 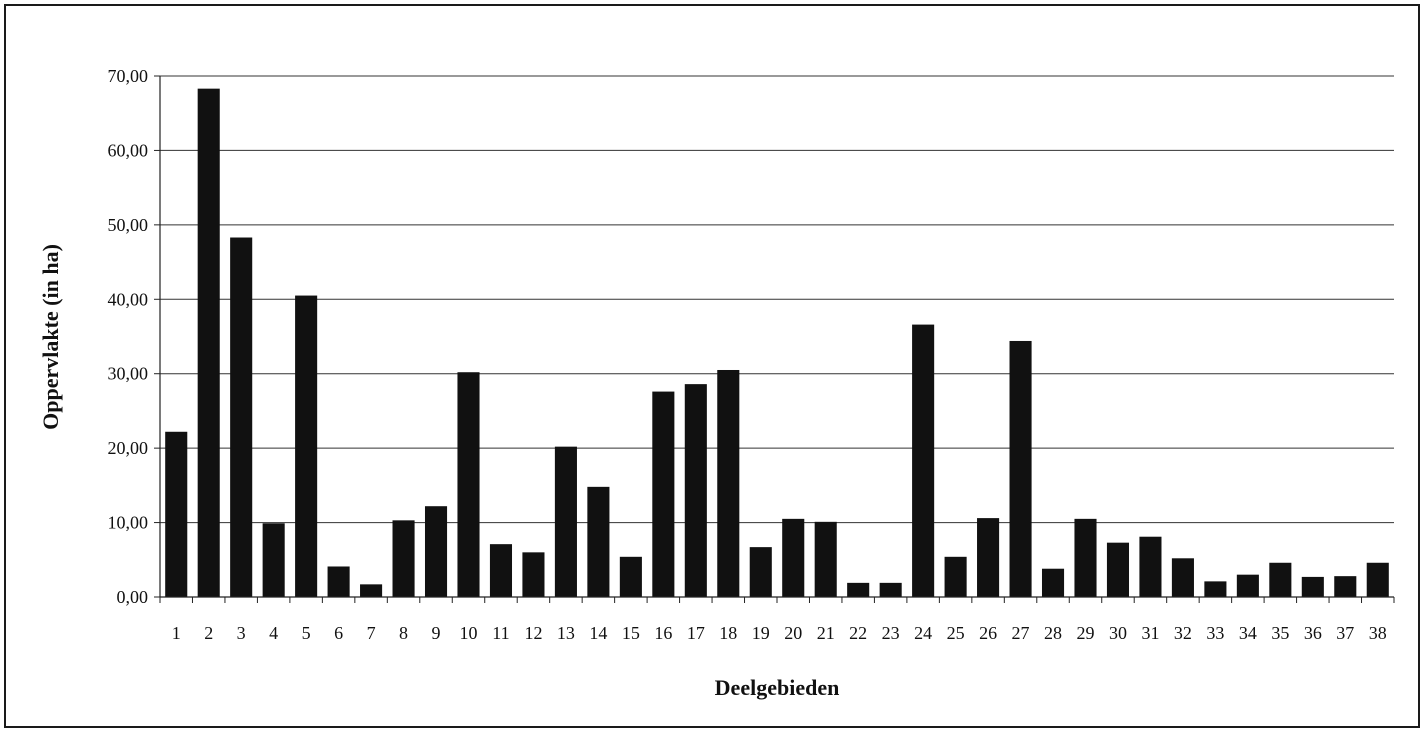 What do you see at coordinates (1280, 633) in the screenshot?
I see `x-tick-label: 35` at bounding box center [1280, 633].